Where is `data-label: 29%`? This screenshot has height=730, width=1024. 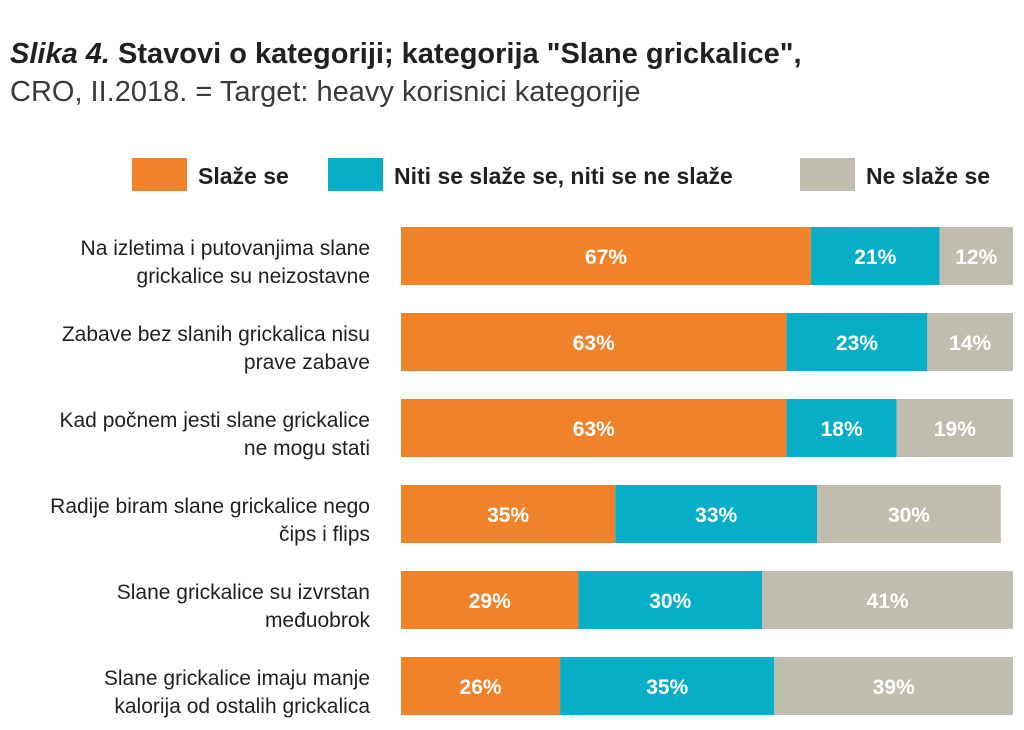 data-label: 29% is located at coordinates (490, 601).